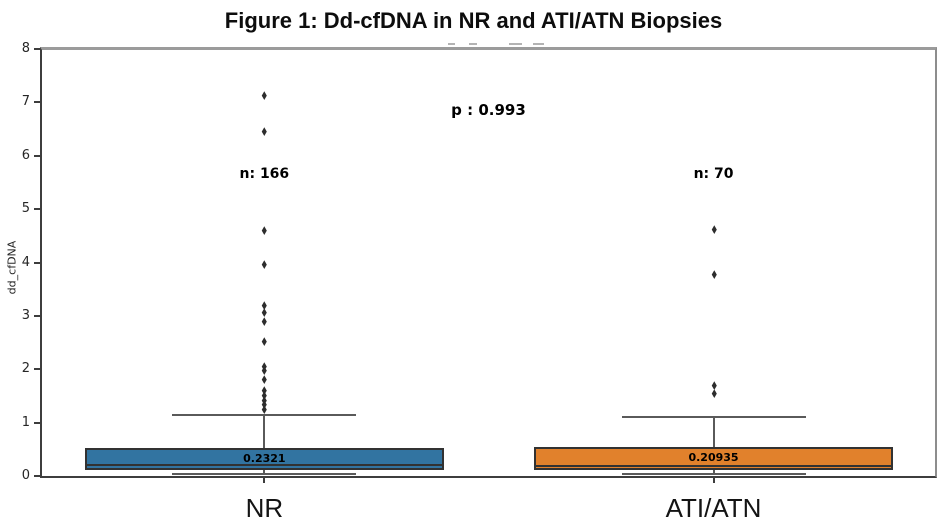 This screenshot has width=947, height=528. Describe the element at coordinates (25, 155) in the screenshot. I see `y-tick-label: 6` at that location.